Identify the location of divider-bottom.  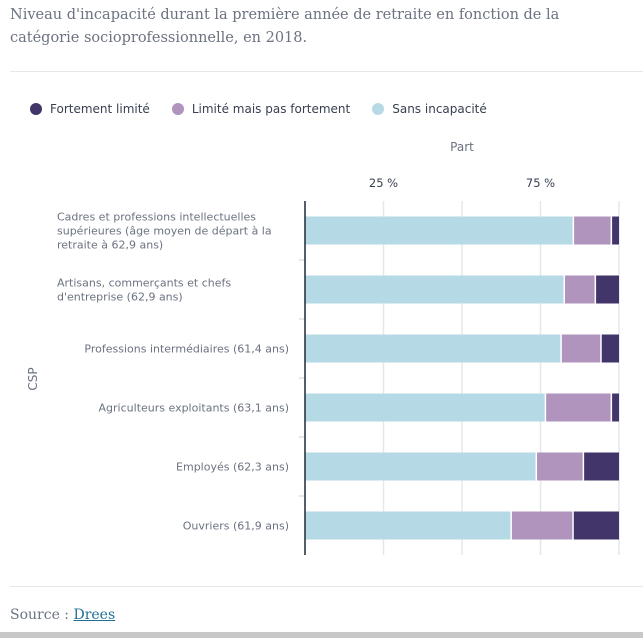
(326, 586).